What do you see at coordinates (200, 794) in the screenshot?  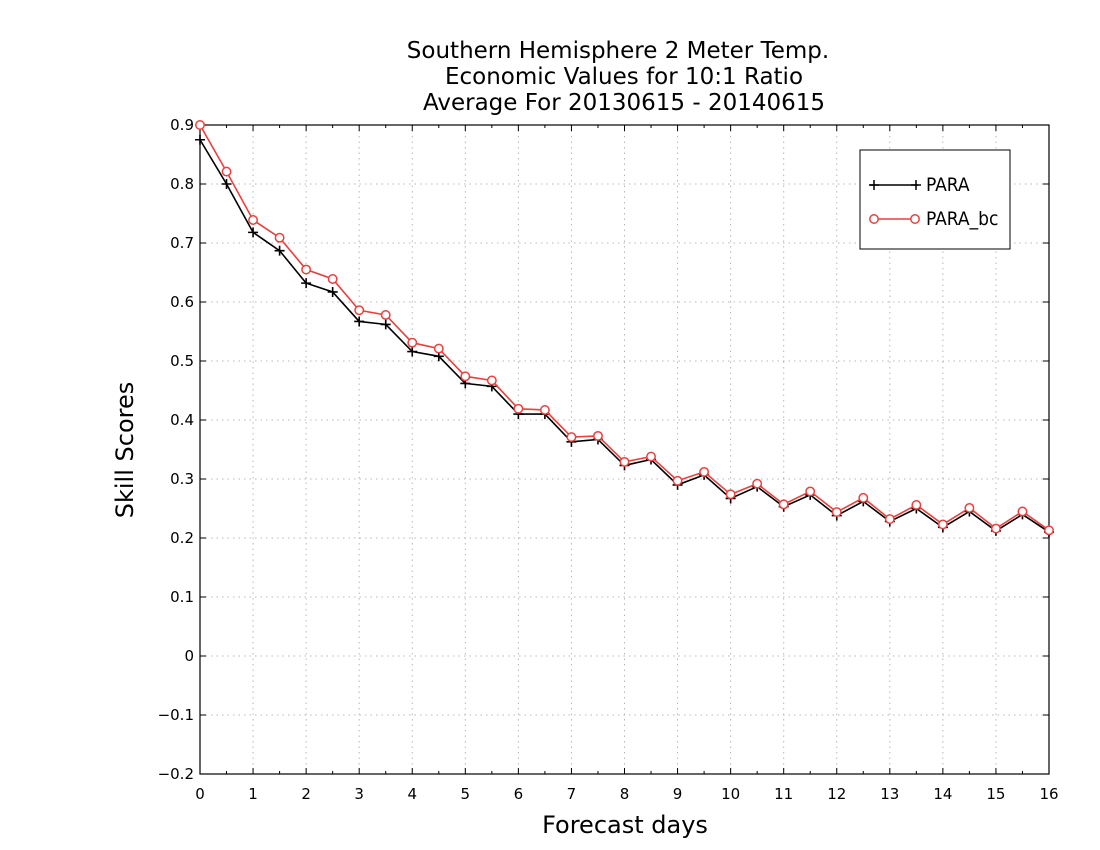 I see `x-tick-label: 0` at bounding box center [200, 794].